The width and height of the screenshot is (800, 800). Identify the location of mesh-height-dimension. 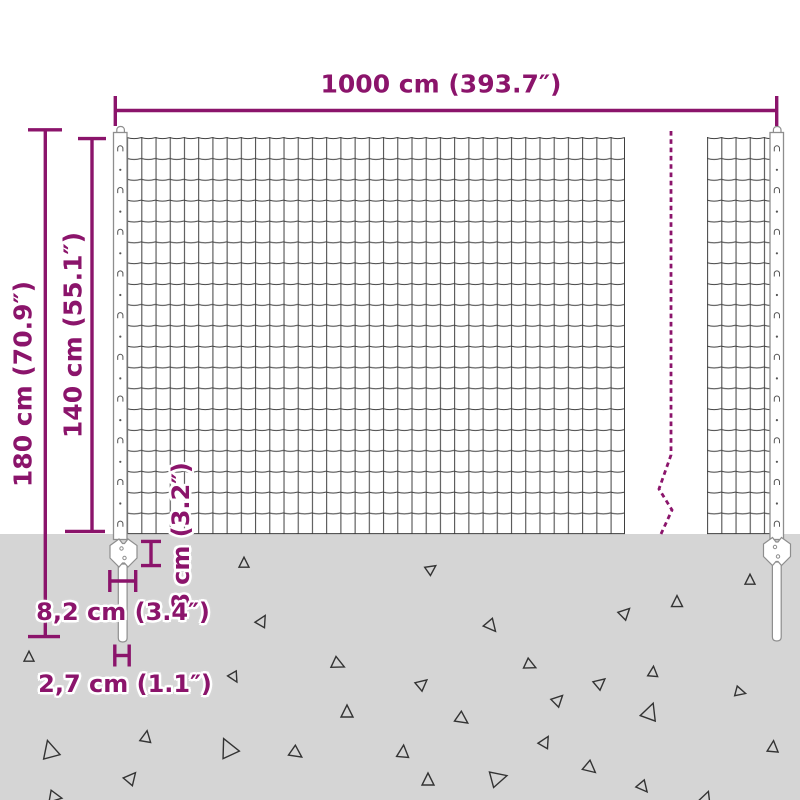
(85, 335).